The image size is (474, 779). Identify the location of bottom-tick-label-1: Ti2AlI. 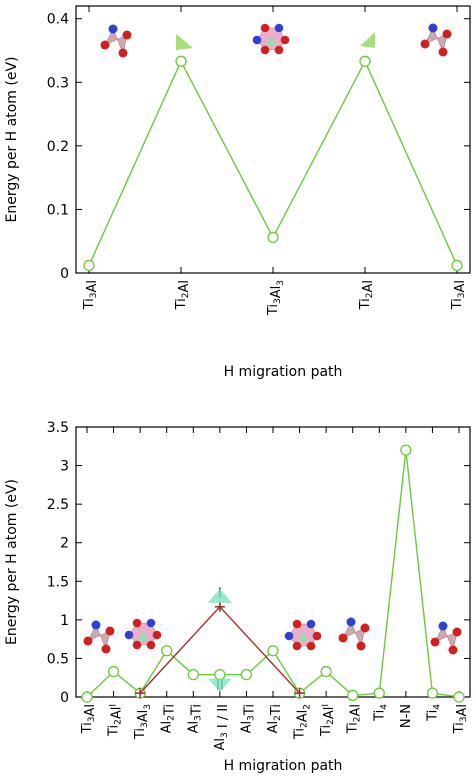
(116, 720).